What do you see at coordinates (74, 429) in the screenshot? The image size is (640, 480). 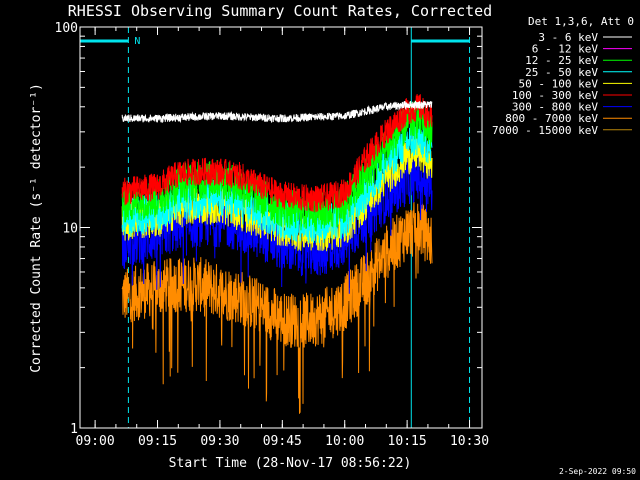 I see `y-tick-label: 1` at bounding box center [74, 429].